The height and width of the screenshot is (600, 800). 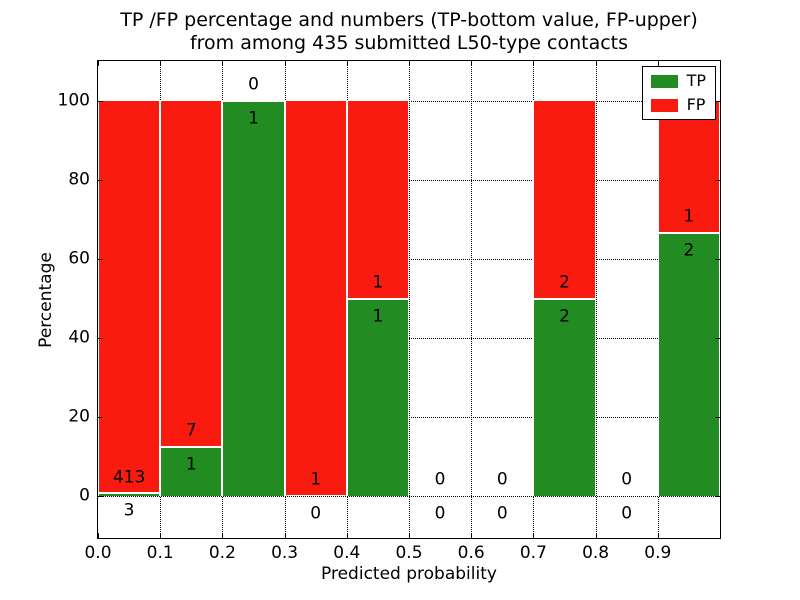 What do you see at coordinates (73, 100) in the screenshot?
I see `y-tick-label: 100` at bounding box center [73, 100].